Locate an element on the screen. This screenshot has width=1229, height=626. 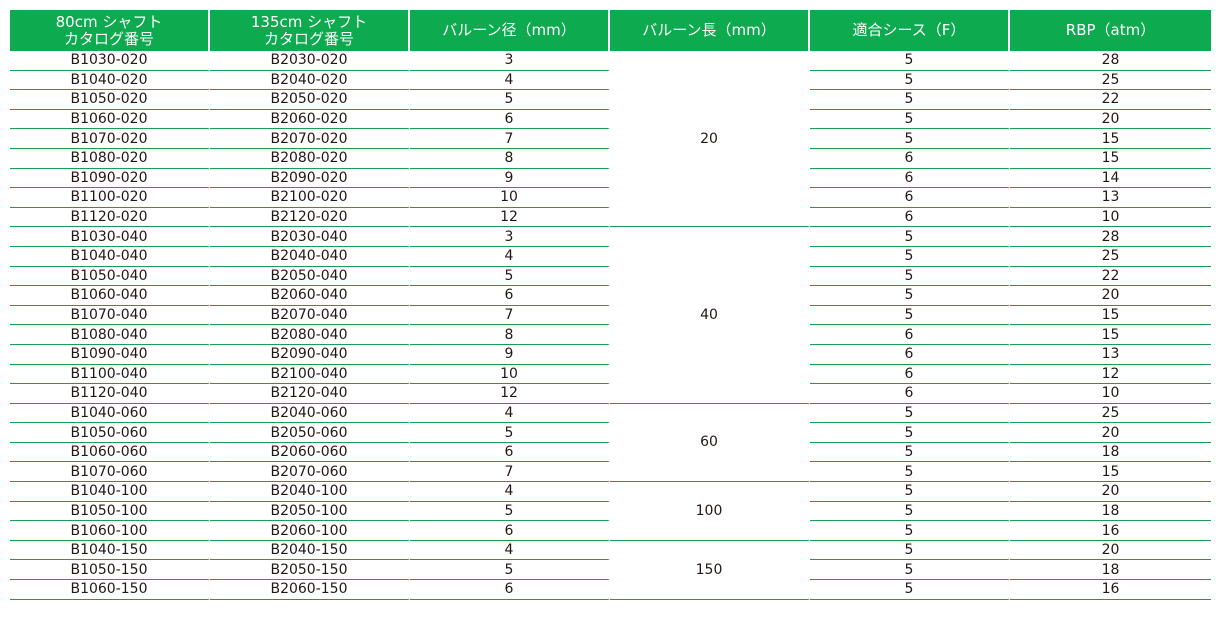
cell-cat135: B2060-040 is located at coordinates (310, 296).